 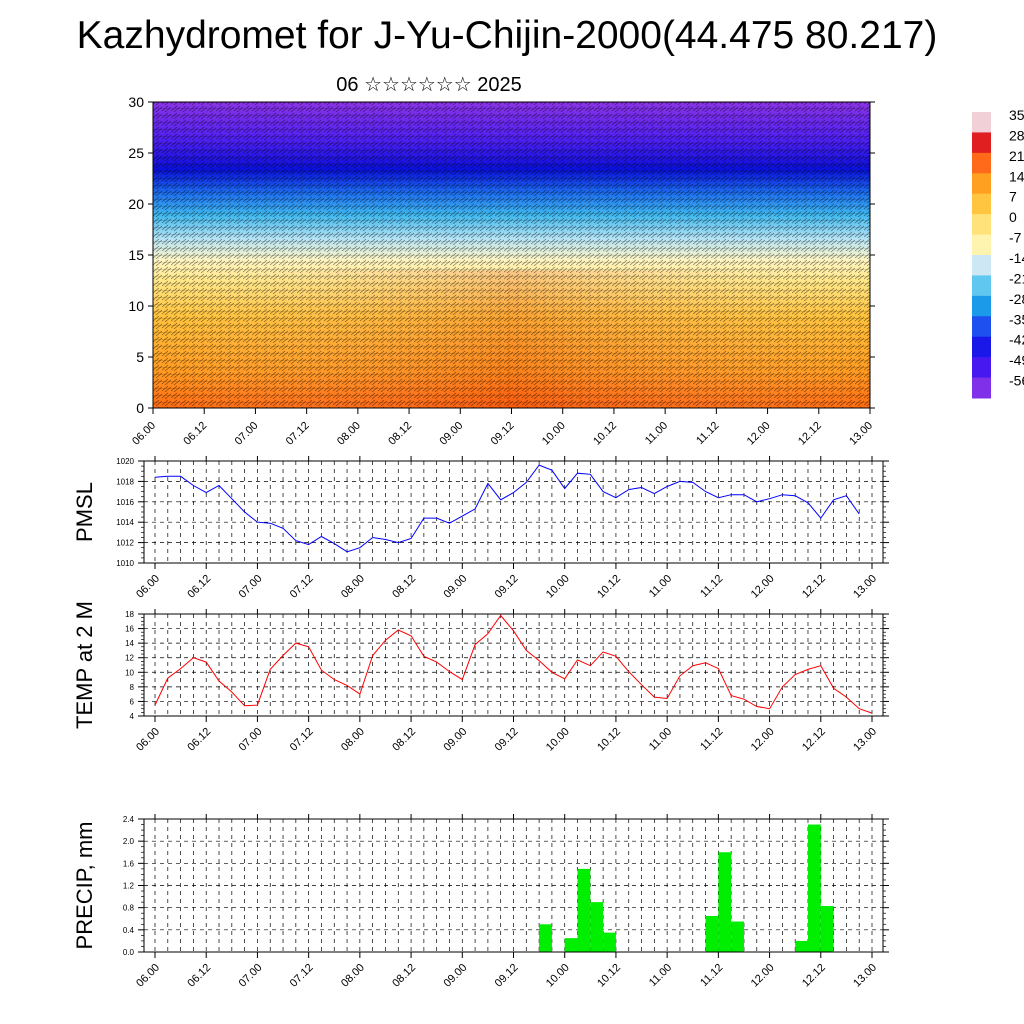 What do you see at coordinates (125, 522) in the screenshot?
I see `pmsl-ytick-label: 1014` at bounding box center [125, 522].